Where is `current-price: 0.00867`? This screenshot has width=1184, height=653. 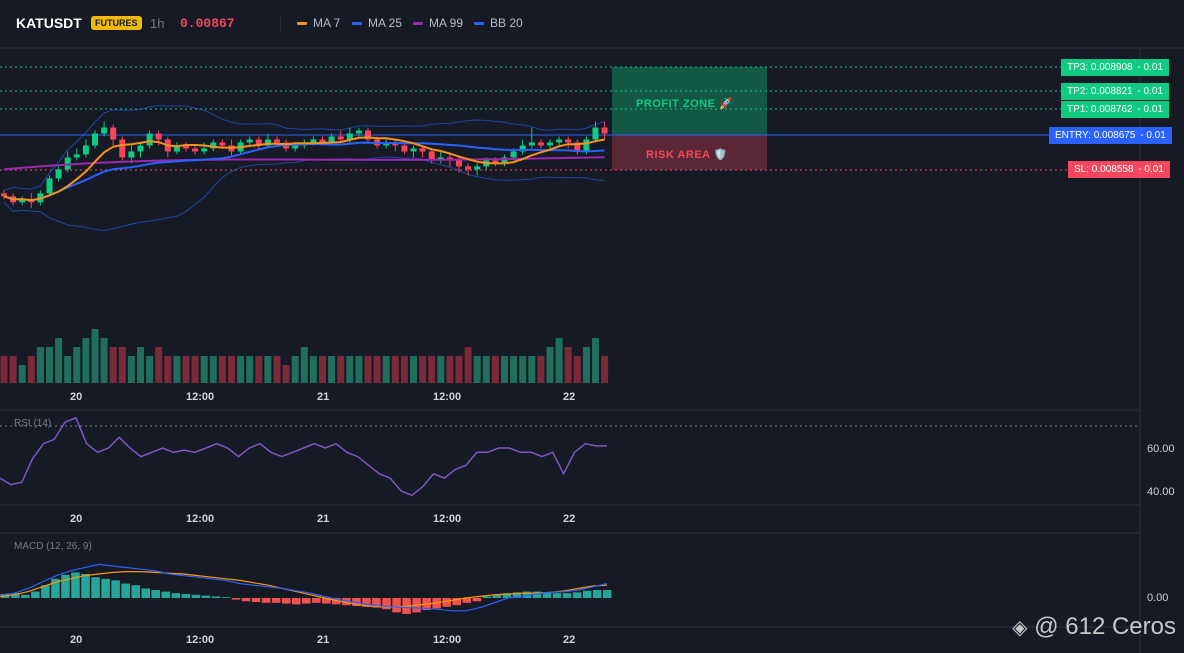
current-price: 0.00867 is located at coordinates (207, 23).